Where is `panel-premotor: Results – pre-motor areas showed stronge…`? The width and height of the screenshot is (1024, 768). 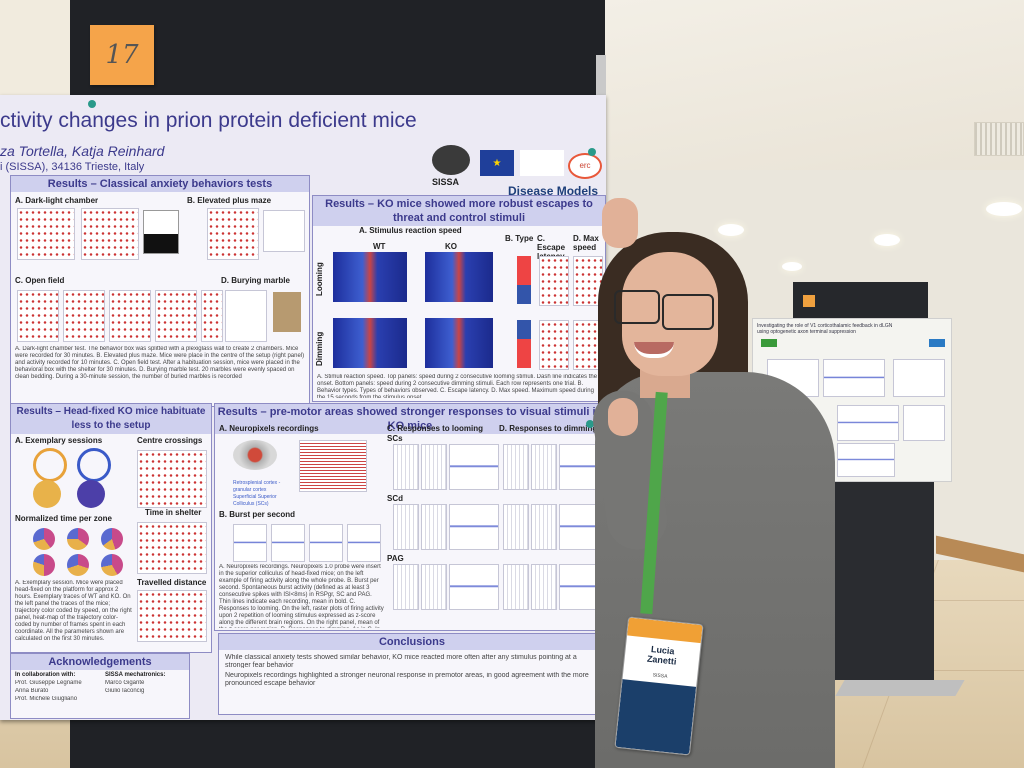 panel-premotor: Results – pre-motor areas showed stronge… is located at coordinates (410, 517).